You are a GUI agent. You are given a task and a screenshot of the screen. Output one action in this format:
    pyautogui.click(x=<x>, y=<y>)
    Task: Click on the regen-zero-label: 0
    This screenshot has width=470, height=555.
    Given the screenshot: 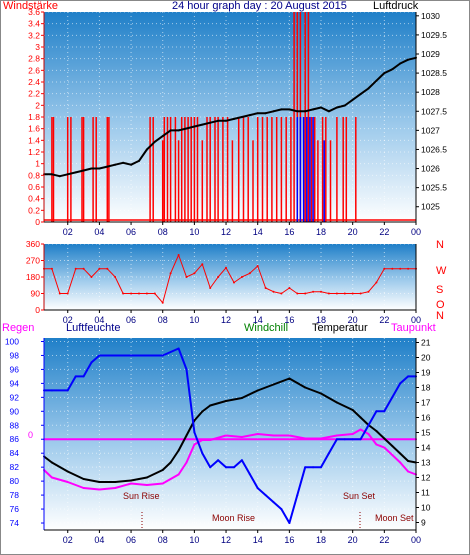 What is the action you would take?
    pyautogui.click(x=30, y=435)
    